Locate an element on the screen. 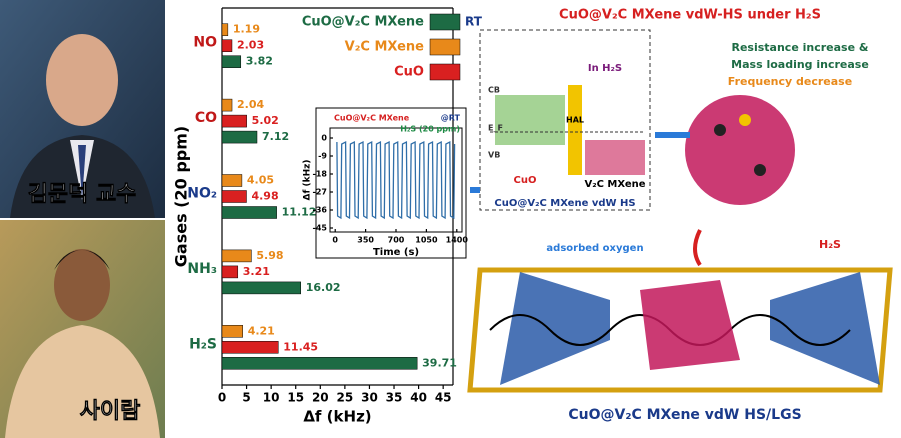 This screenshot has width=901, height=438. photo-bottom is located at coordinates (82, 329).